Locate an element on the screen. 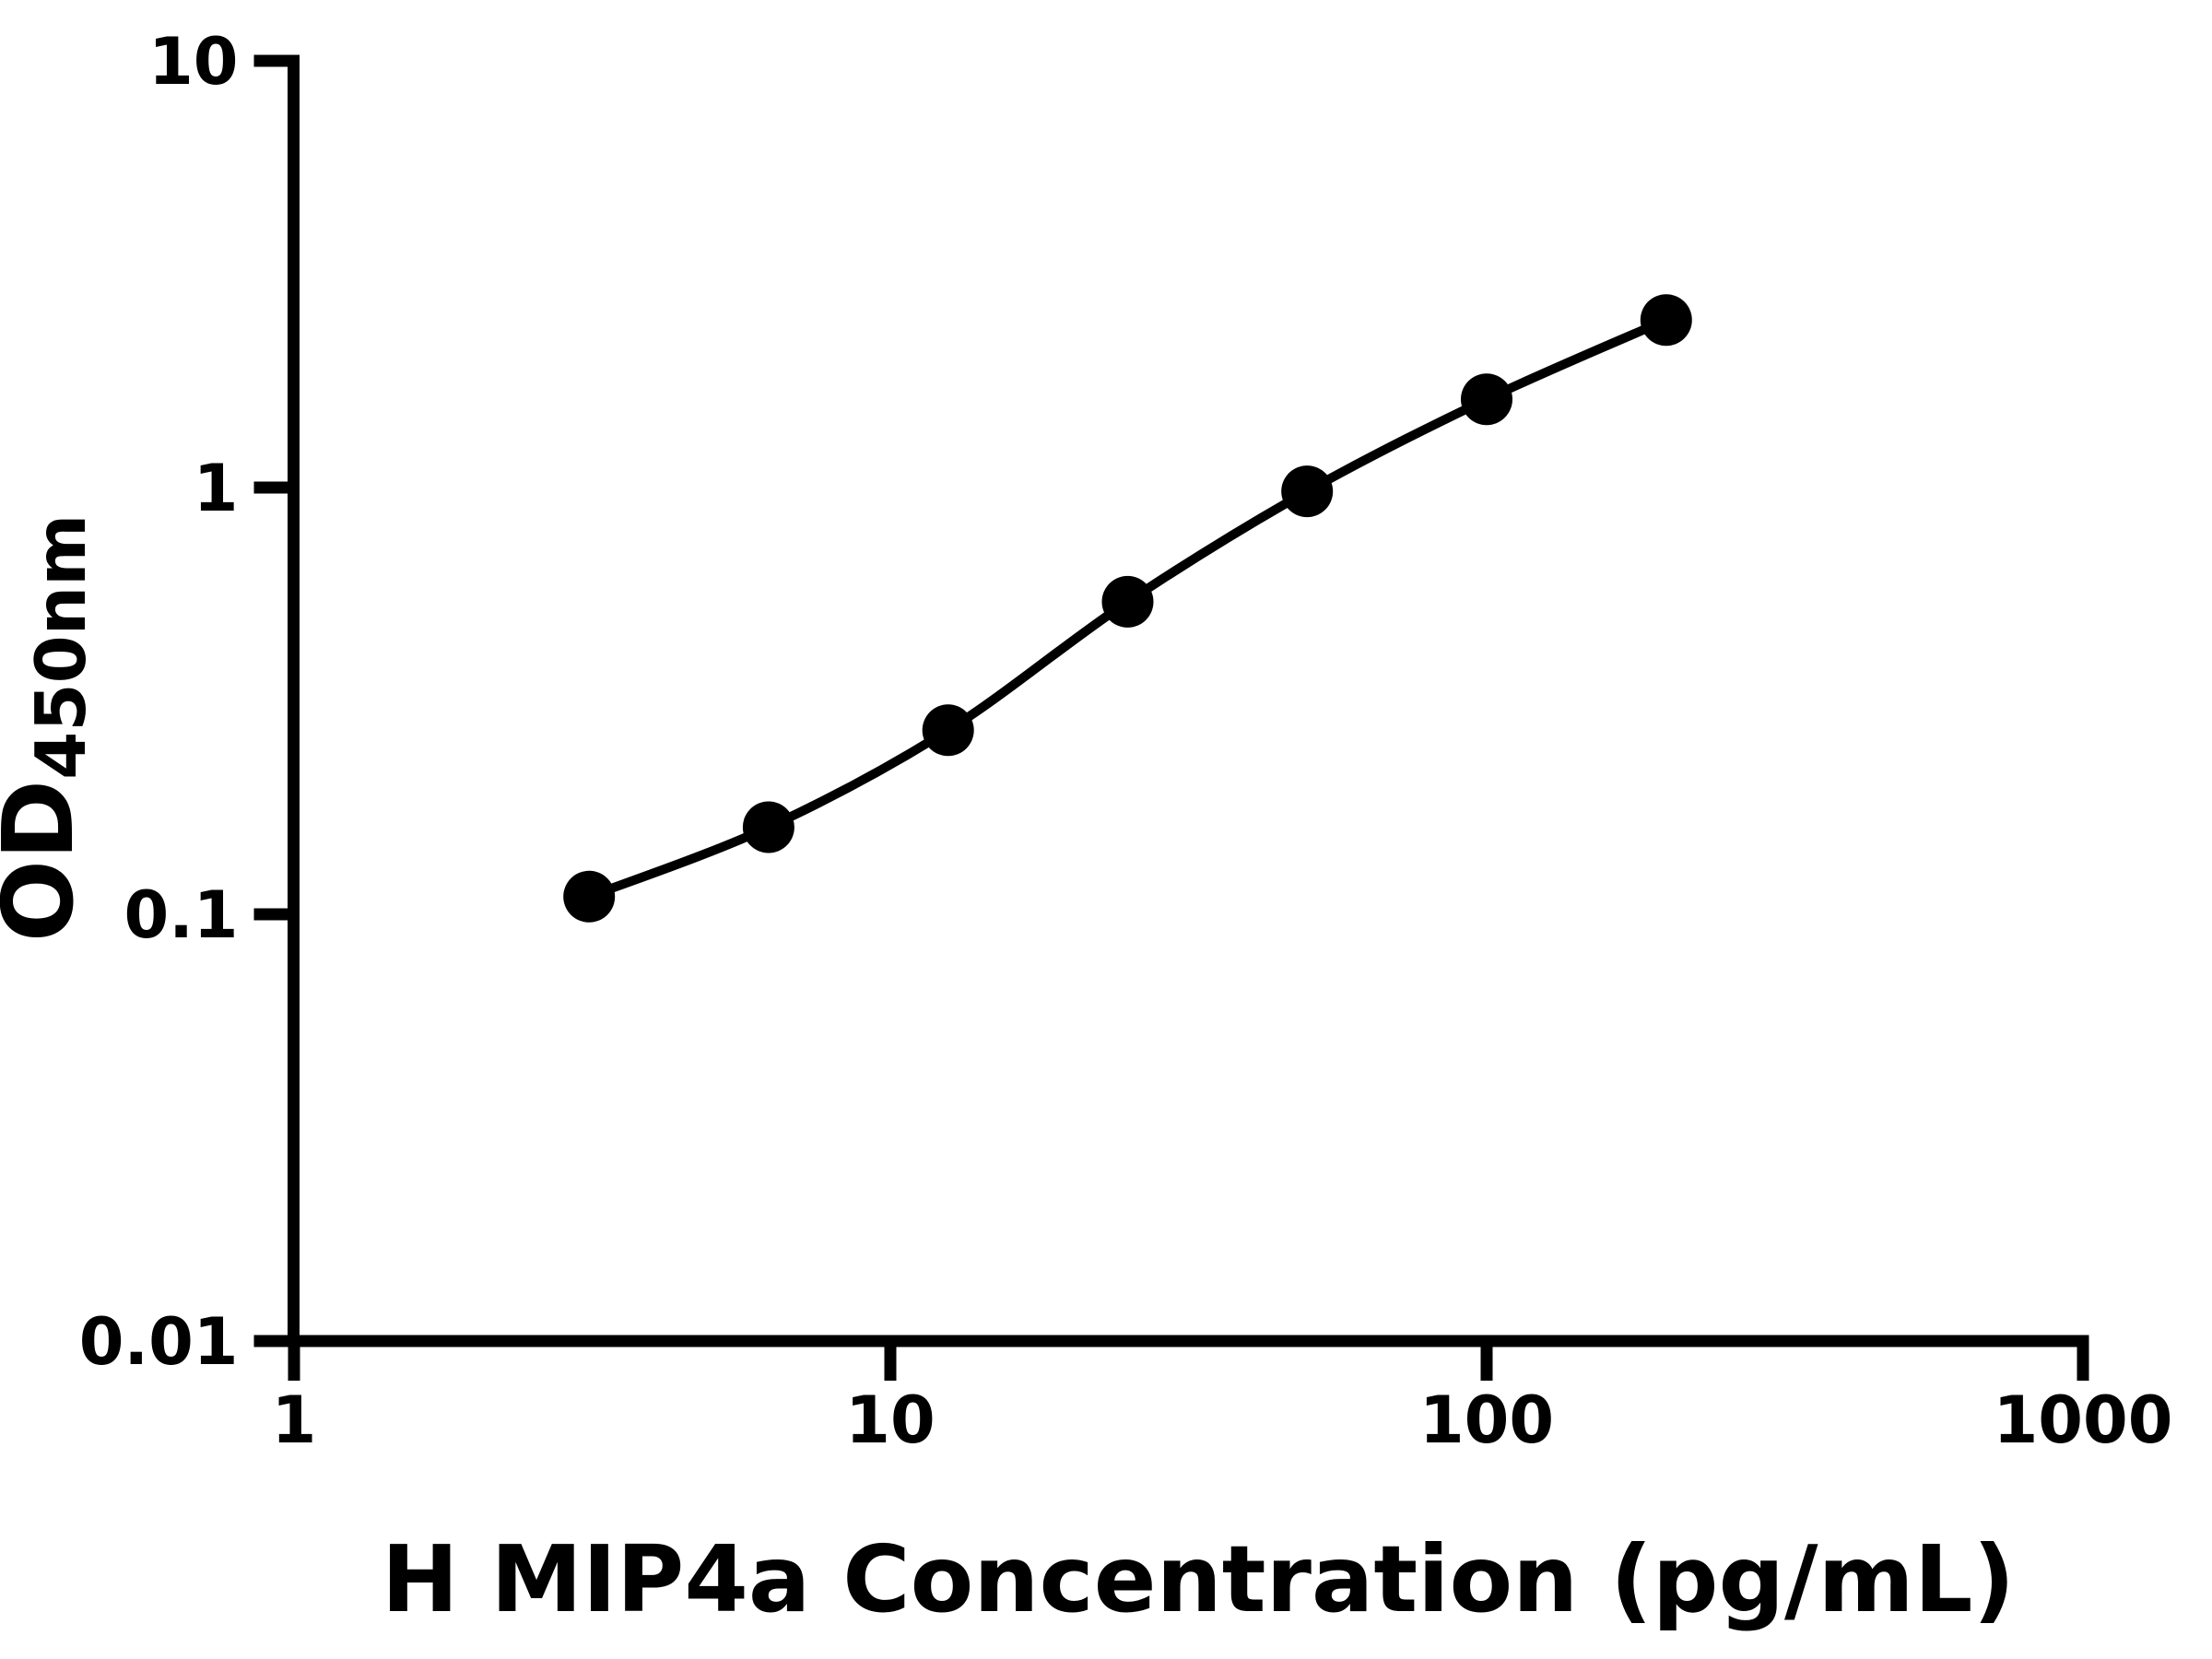  x-axis-title: H MIP4a Concentration (pg/mL) is located at coordinates (1198, 1579).